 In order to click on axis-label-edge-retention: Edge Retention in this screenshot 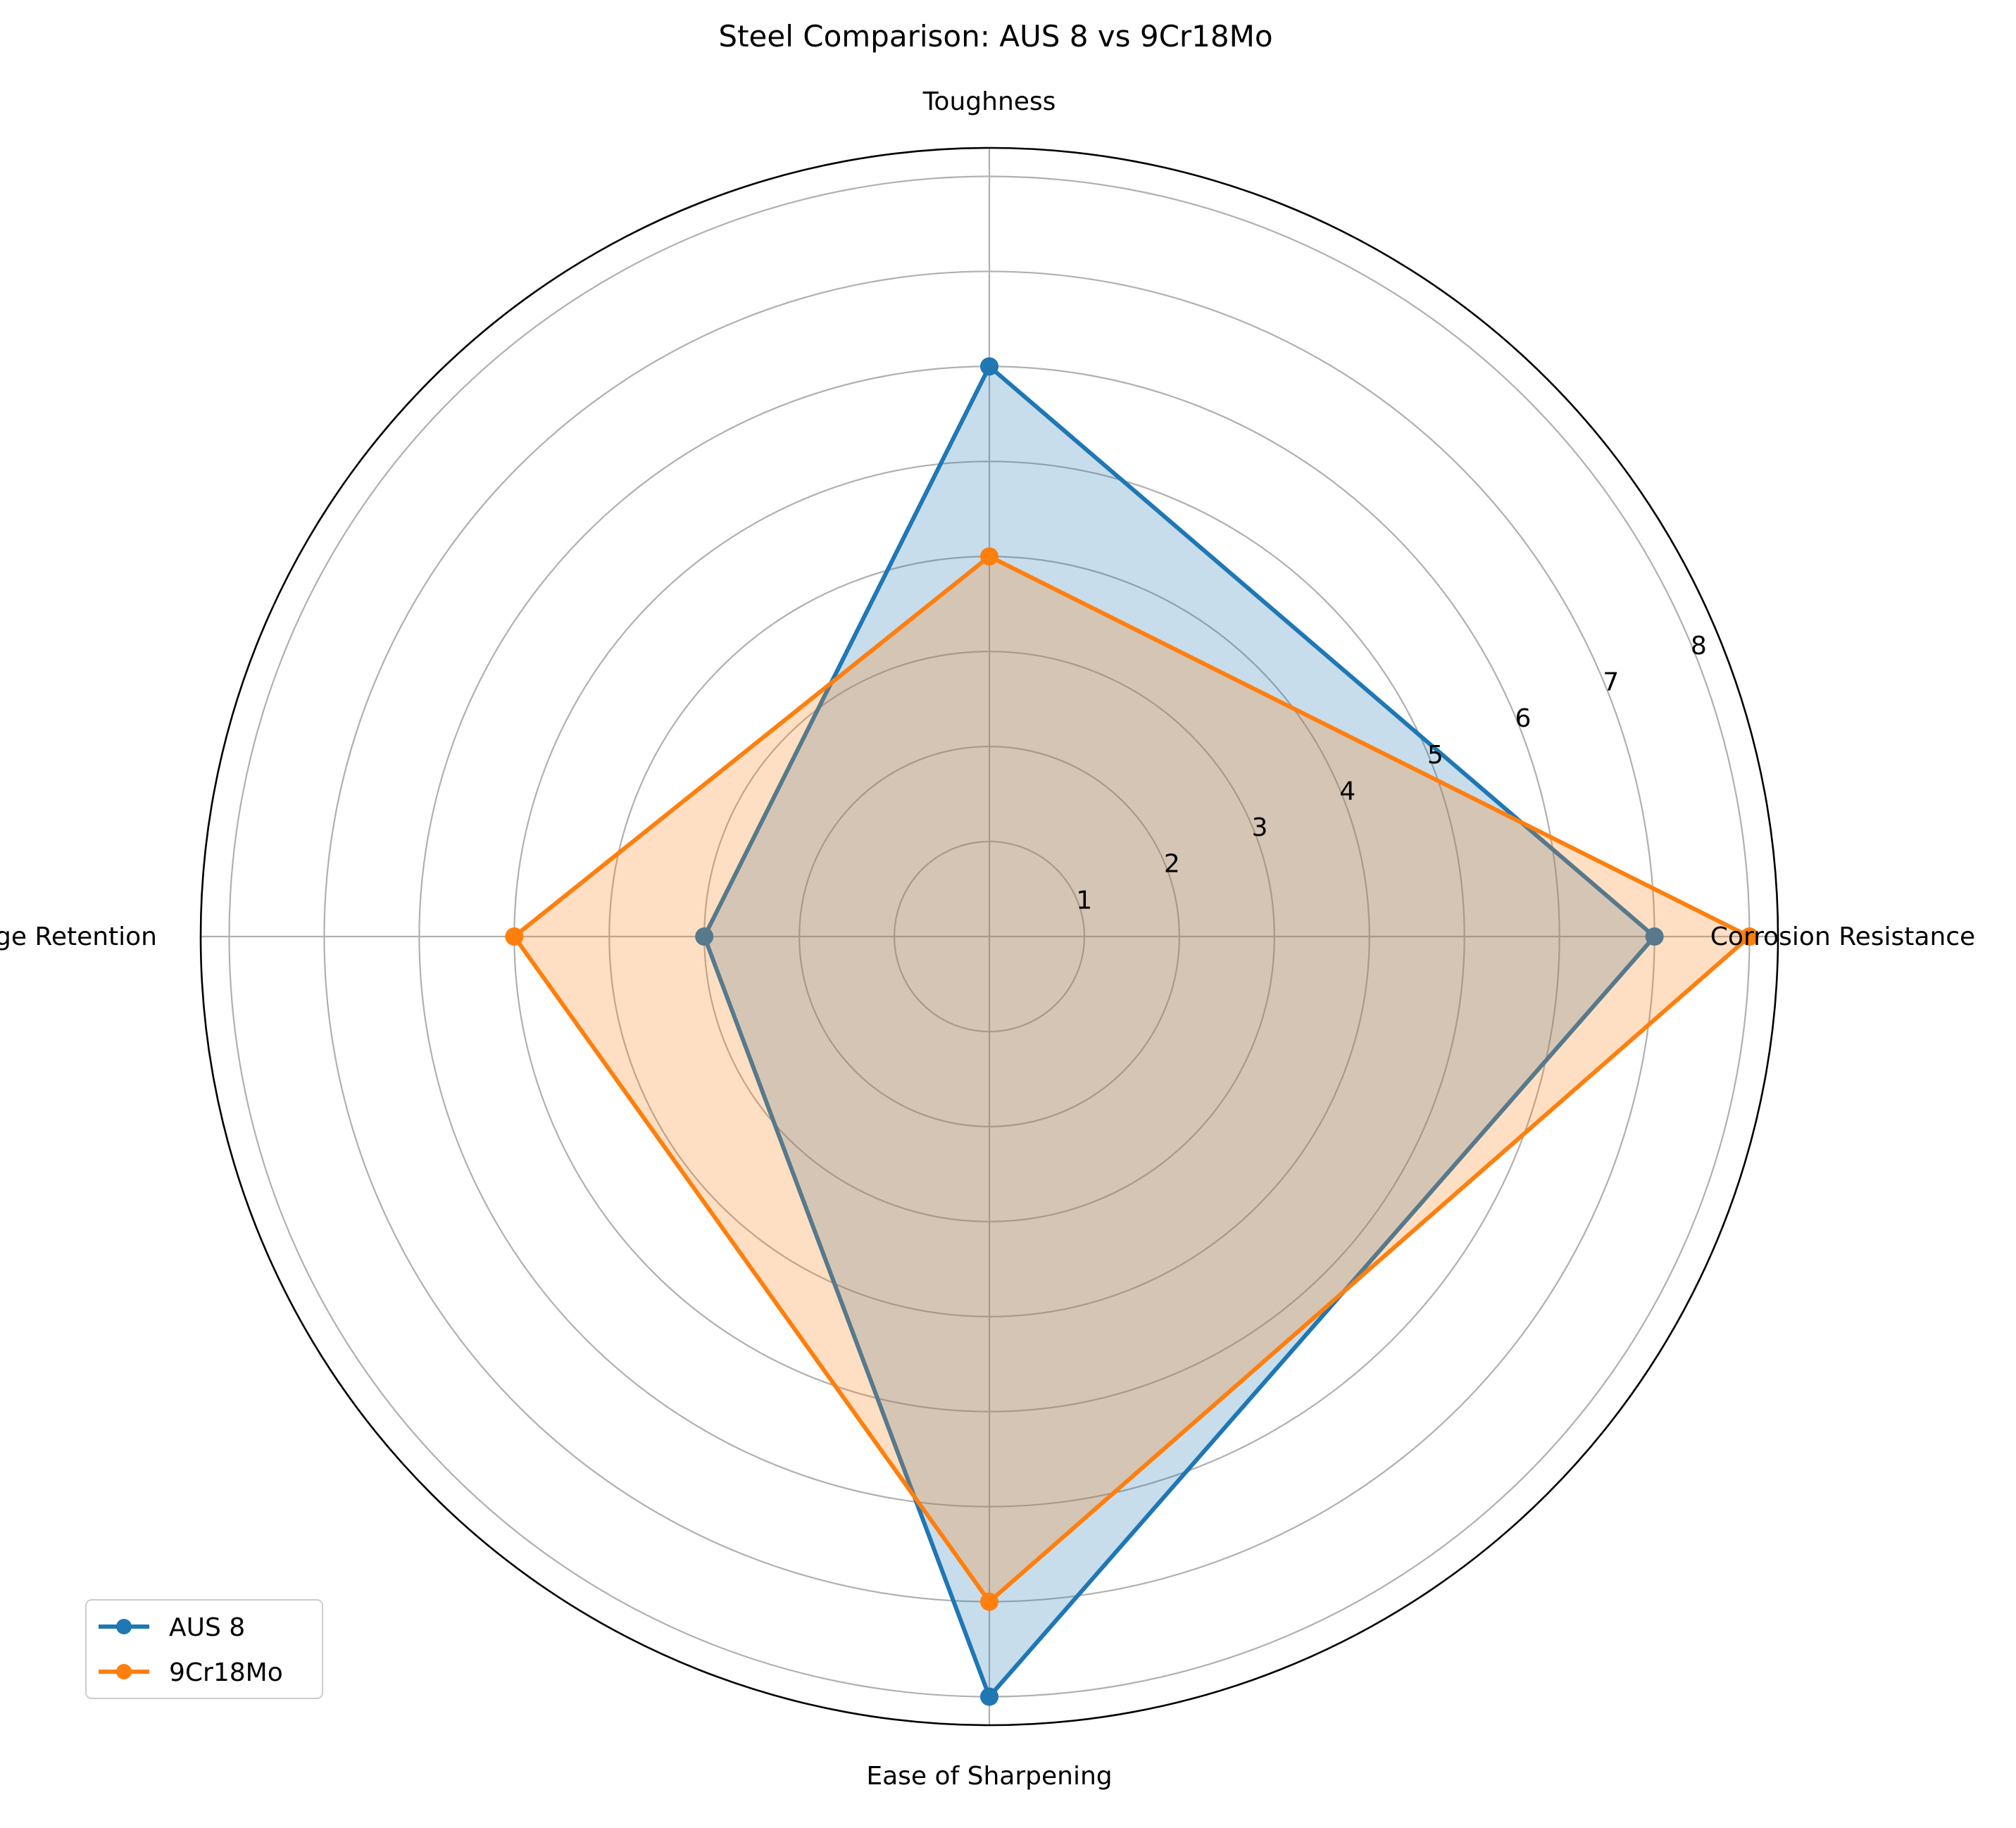, I will do `click(78, 937)`.